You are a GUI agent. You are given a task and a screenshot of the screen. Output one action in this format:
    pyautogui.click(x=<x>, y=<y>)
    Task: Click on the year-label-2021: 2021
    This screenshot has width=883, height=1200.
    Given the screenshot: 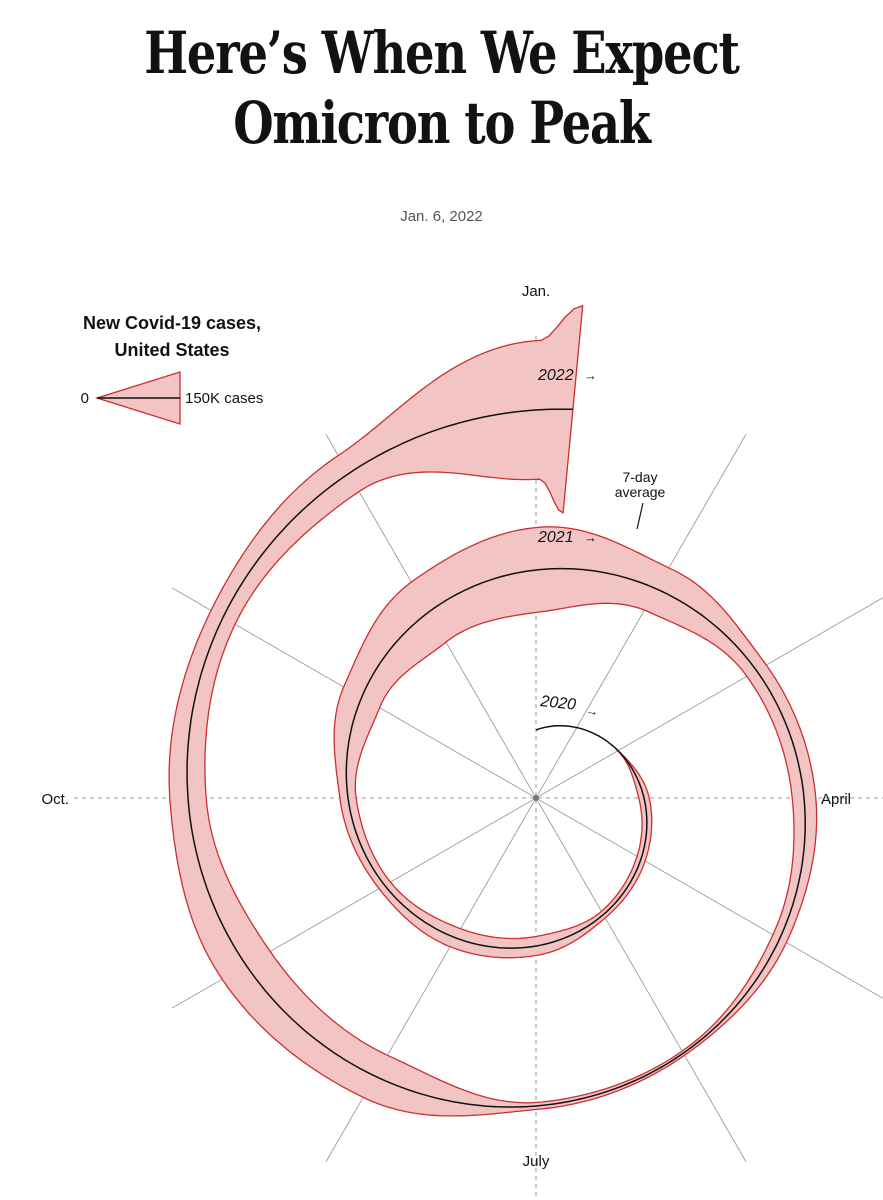 What is the action you would take?
    pyautogui.click(x=555, y=537)
    